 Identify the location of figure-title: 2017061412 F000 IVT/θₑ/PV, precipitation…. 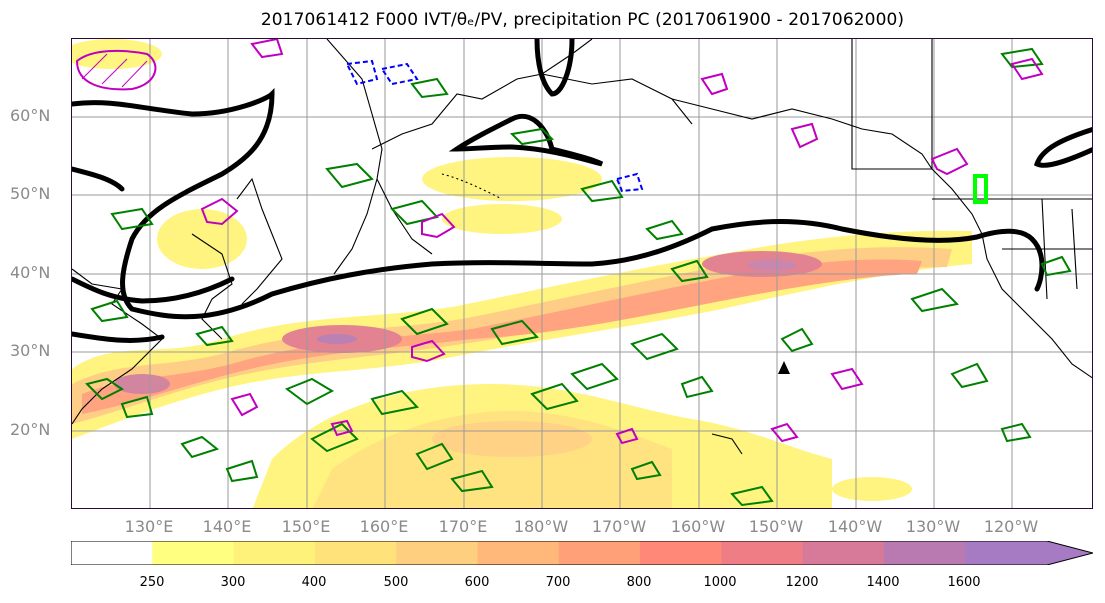
(582, 20).